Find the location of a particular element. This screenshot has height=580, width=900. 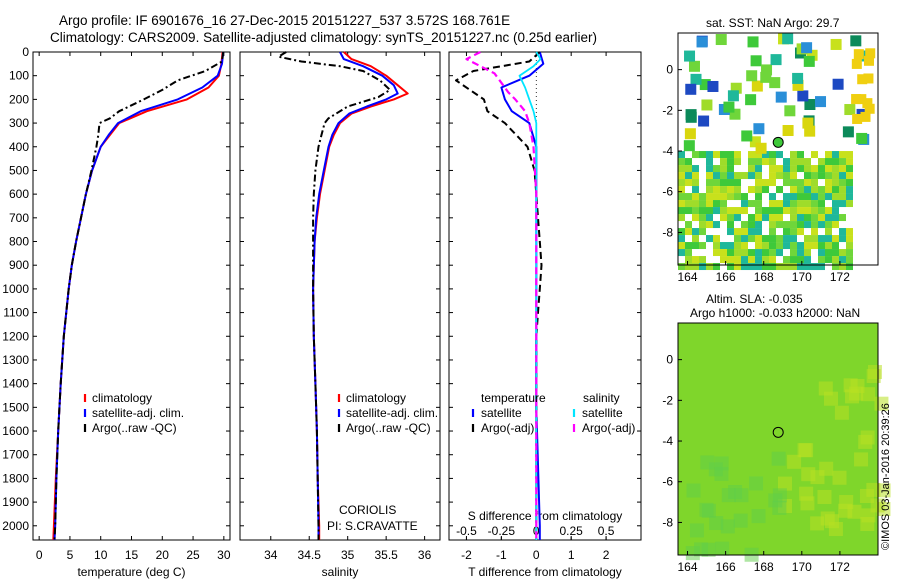

lat-tick-label: -2 is located at coordinates (667, 110).